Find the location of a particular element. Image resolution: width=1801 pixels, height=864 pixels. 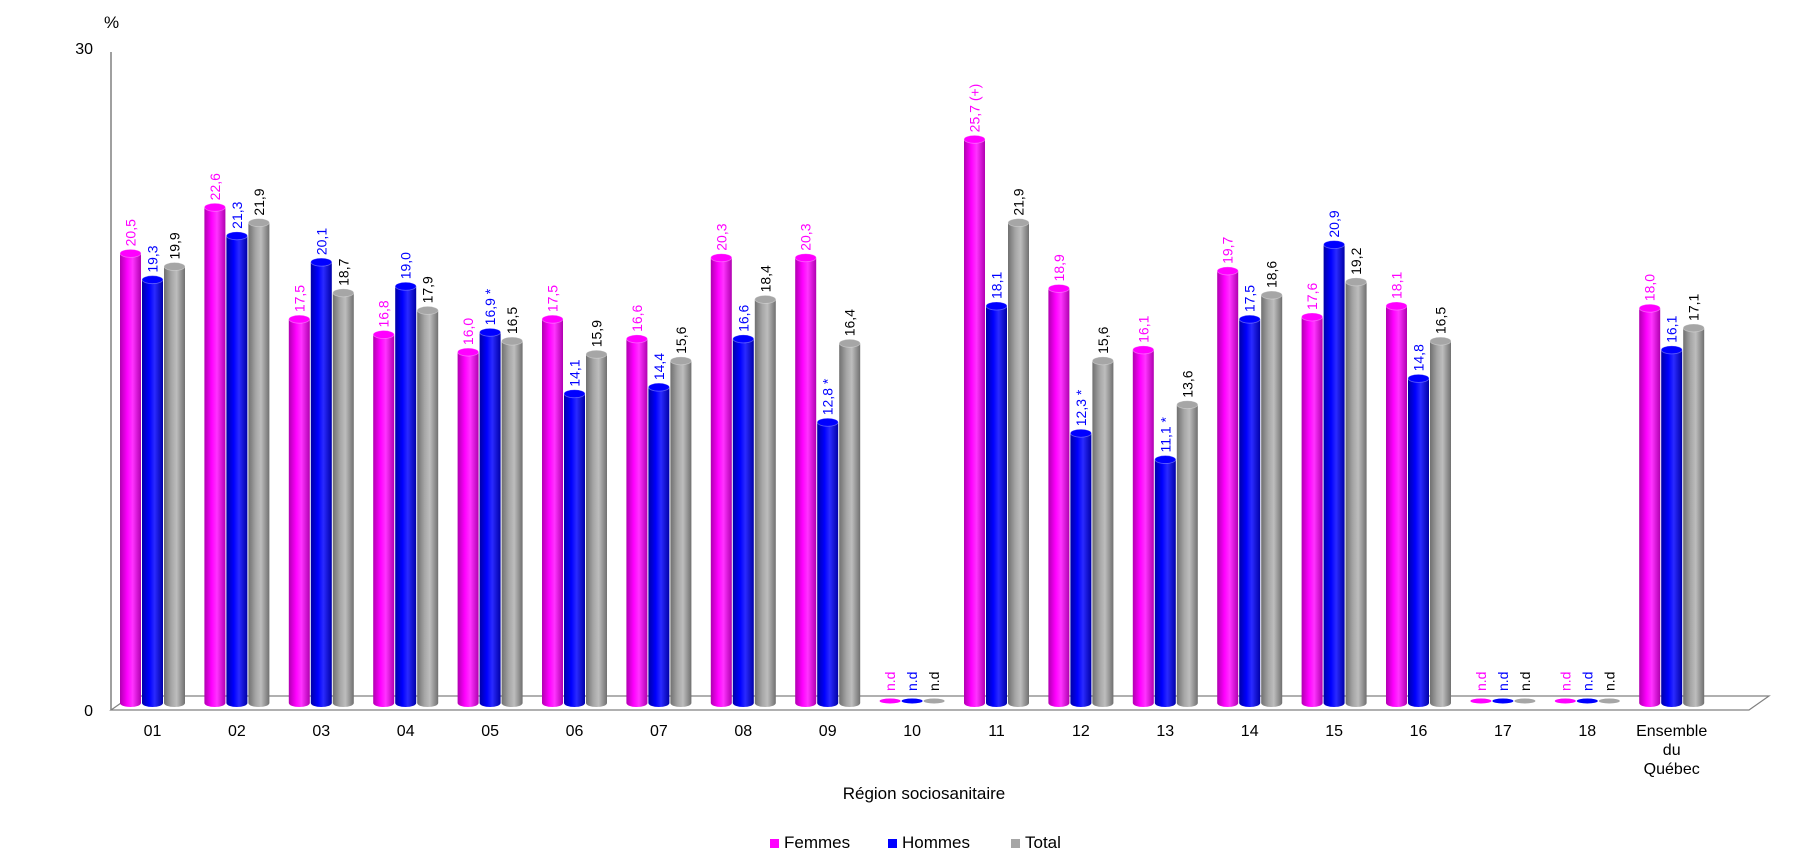

data-label: 17,9 is located at coordinates (428, 289).